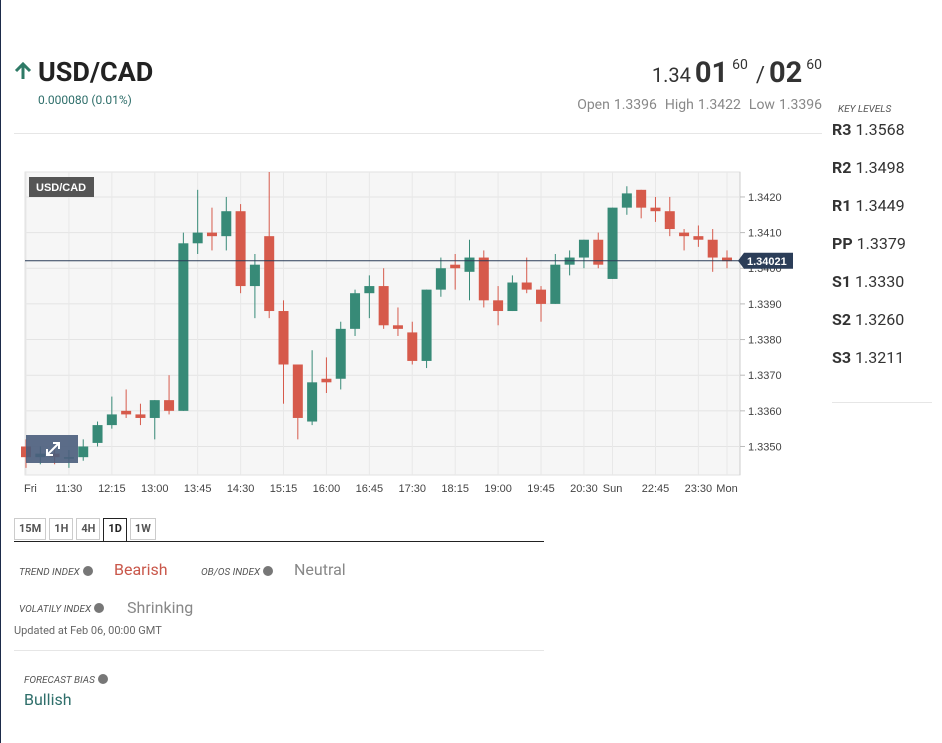 The image size is (942, 743). What do you see at coordinates (85, 100) in the screenshot?
I see `change: 0.000080 (0.01%)` at bounding box center [85, 100].